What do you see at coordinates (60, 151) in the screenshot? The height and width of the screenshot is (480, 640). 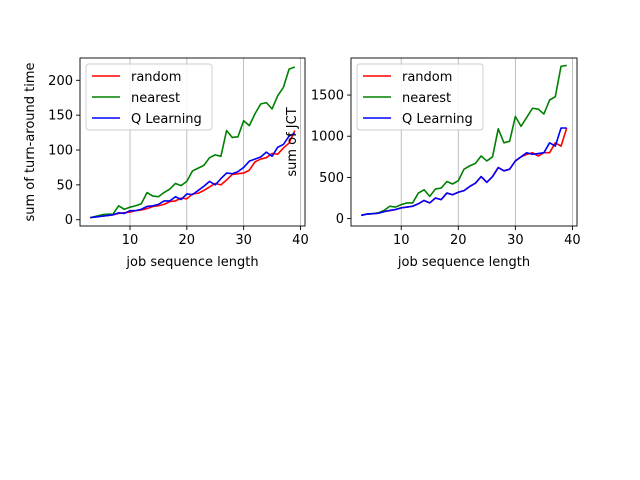 I see `y-tick-label: 100` at bounding box center [60, 151].